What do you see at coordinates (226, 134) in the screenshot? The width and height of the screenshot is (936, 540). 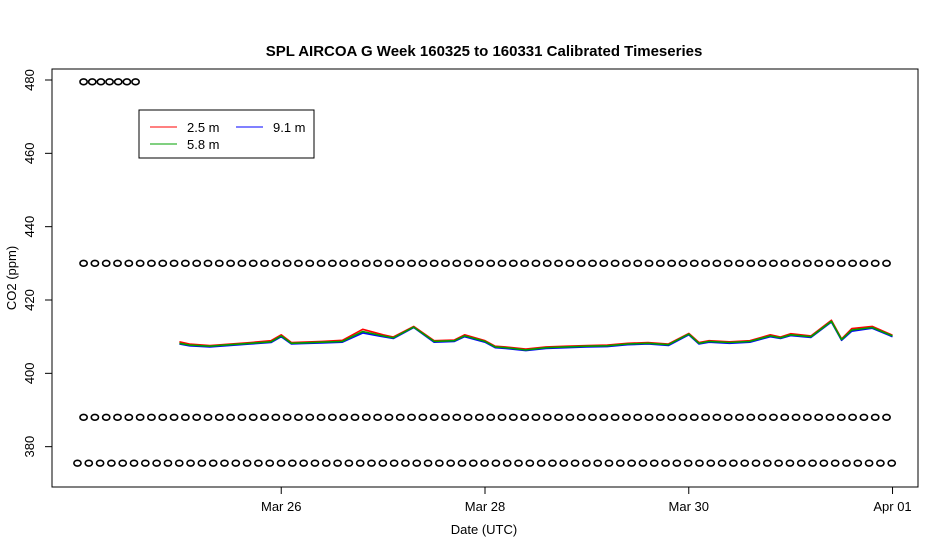 I see `legend-box` at bounding box center [226, 134].